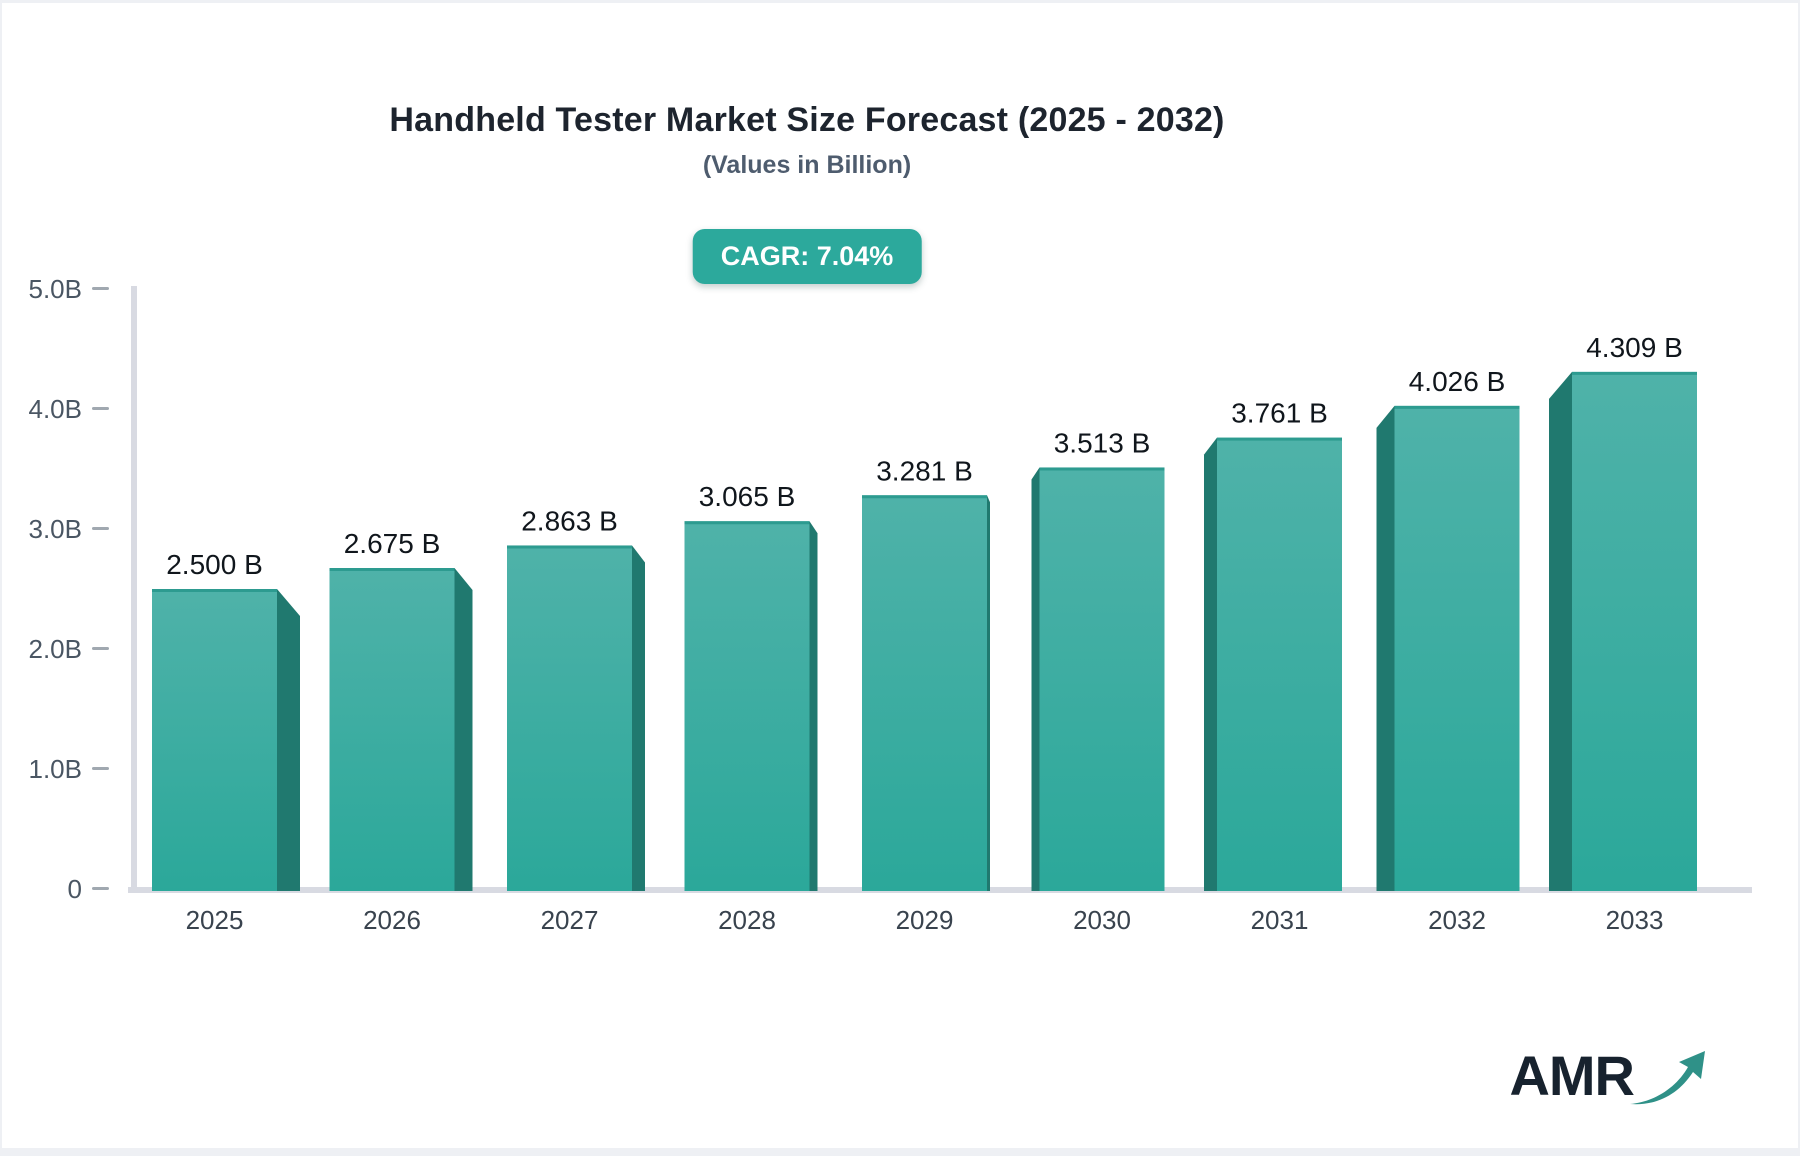  What do you see at coordinates (1572, 1075) in the screenshot?
I see `amr-logo-text: AMR` at bounding box center [1572, 1075].